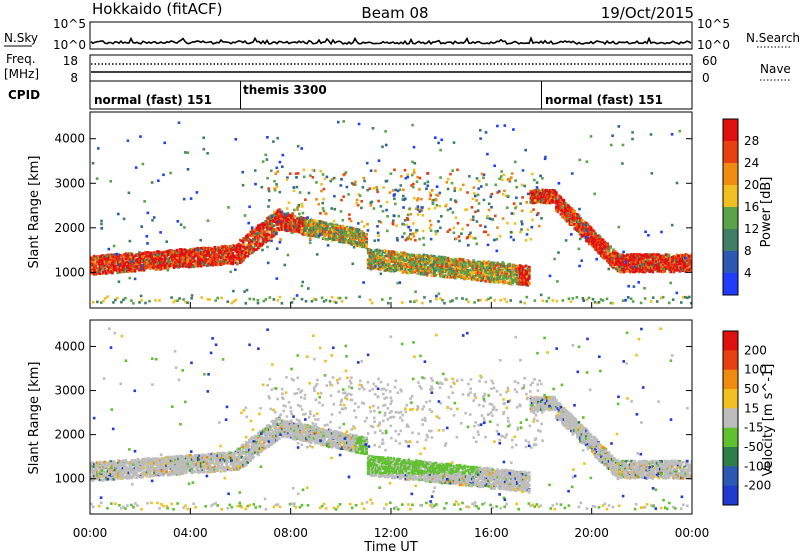 This screenshot has width=800, height=554. I want to click on nave-right-tick-bottom: 0, so click(706, 78).